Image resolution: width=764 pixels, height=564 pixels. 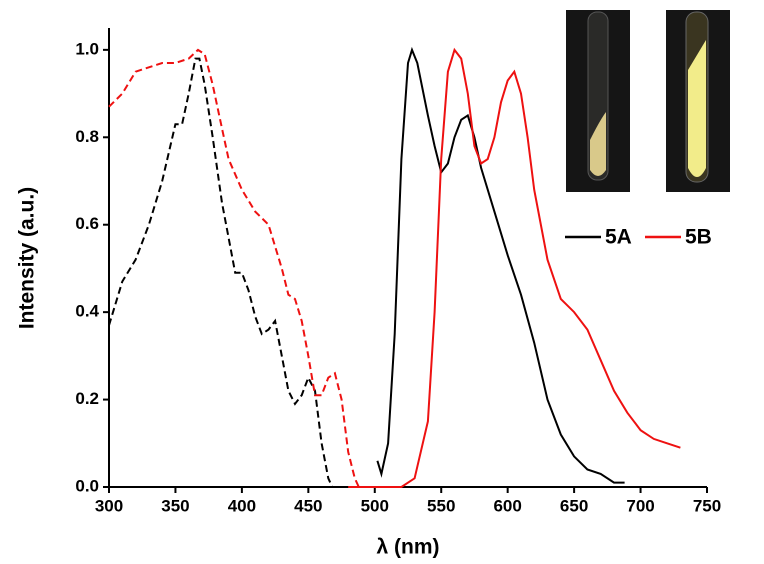 What do you see at coordinates (441, 505) in the screenshot?
I see `x-tick-label: 550` at bounding box center [441, 505].